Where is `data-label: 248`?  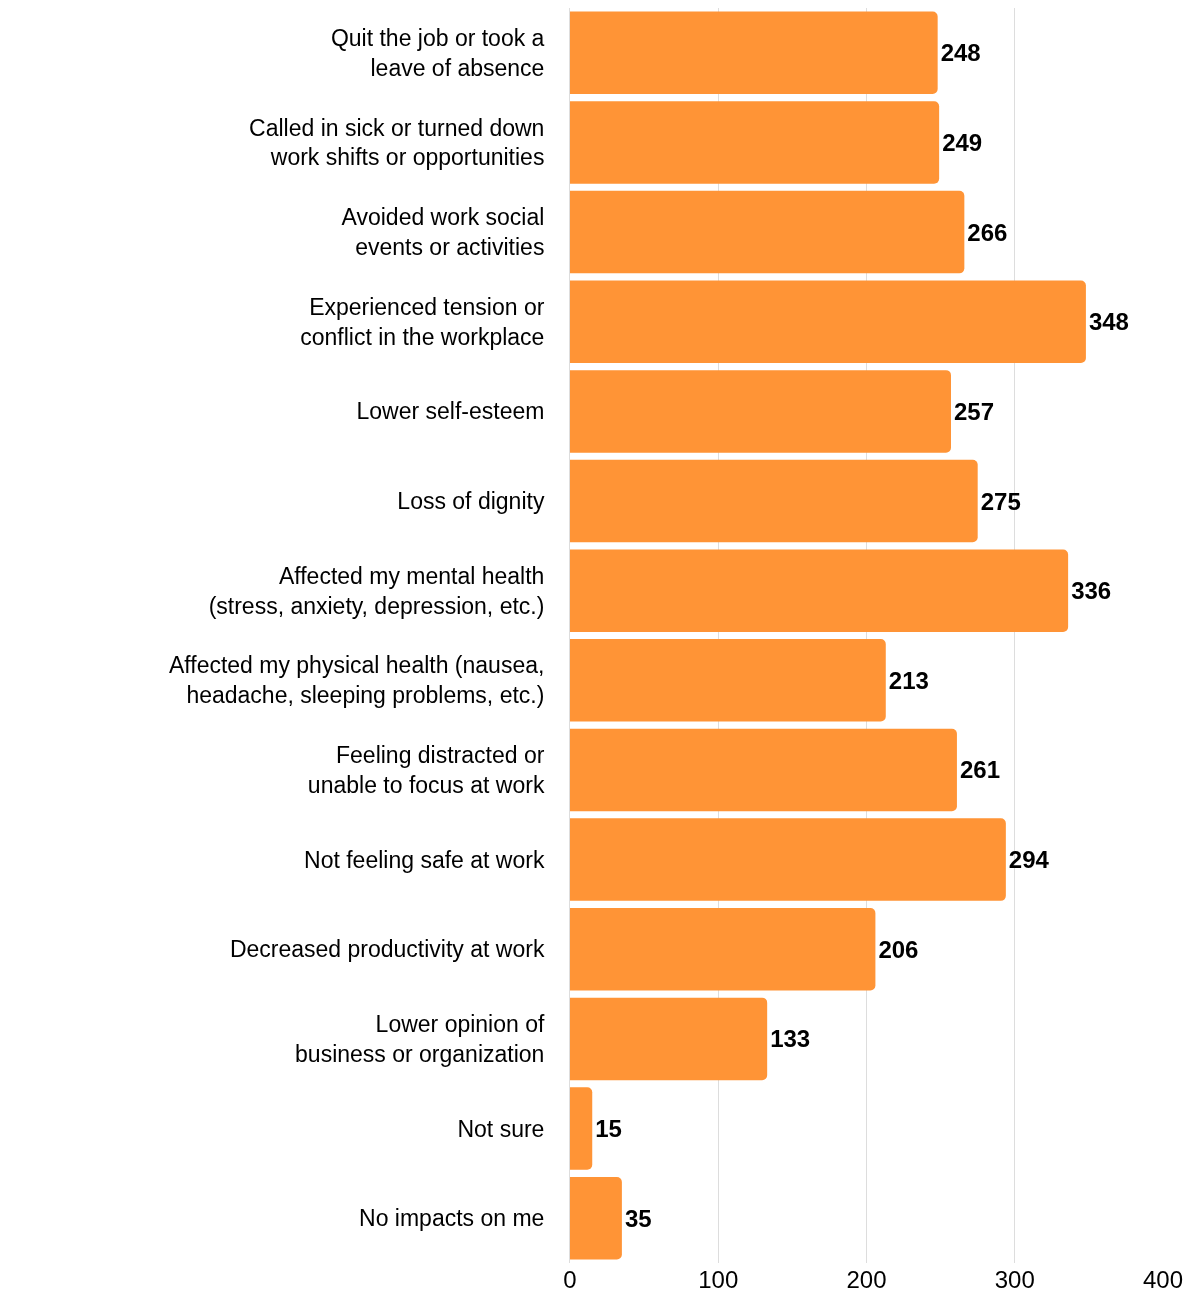
data-label: 248 is located at coordinates (960, 53).